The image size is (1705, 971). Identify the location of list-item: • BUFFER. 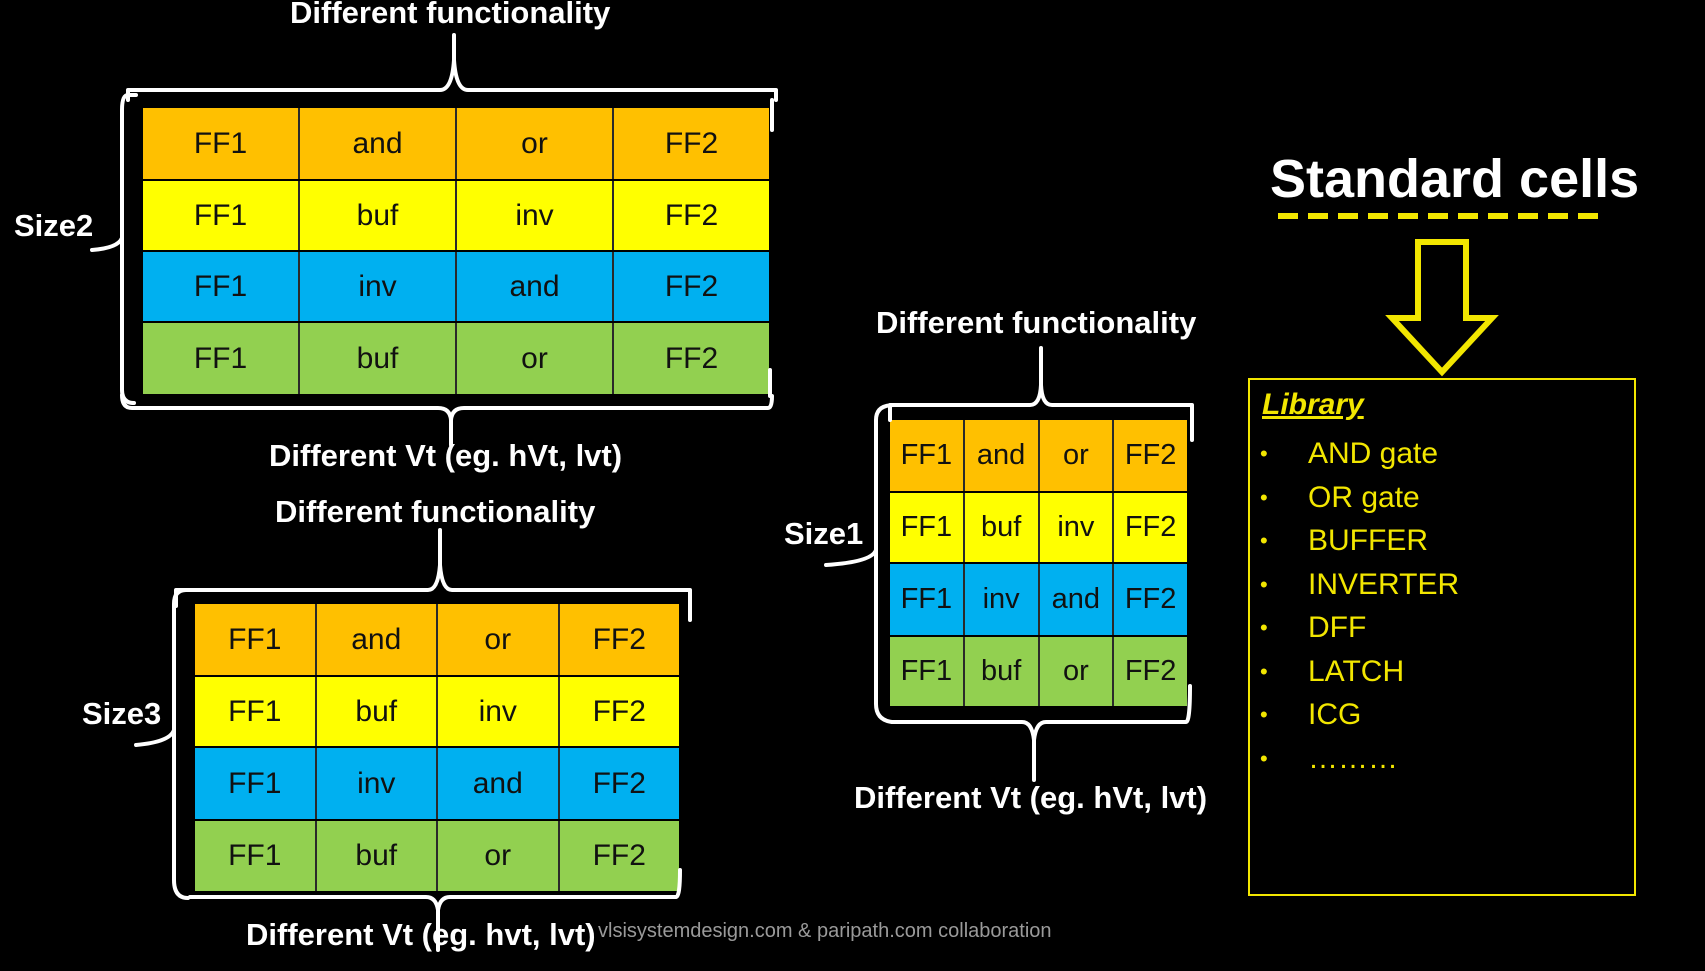
(1359, 541).